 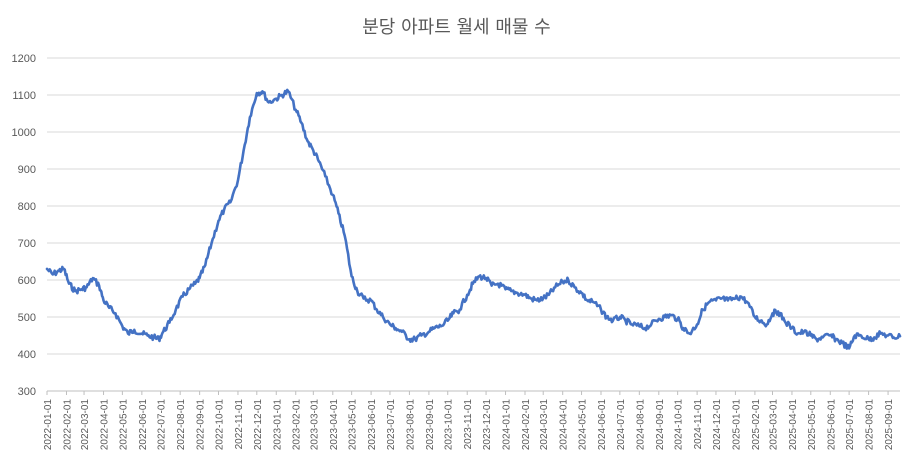 I want to click on y-axis-ticks: 300 400 500 600 700 800 900 1000 1100 1200, so click(x=24, y=225).